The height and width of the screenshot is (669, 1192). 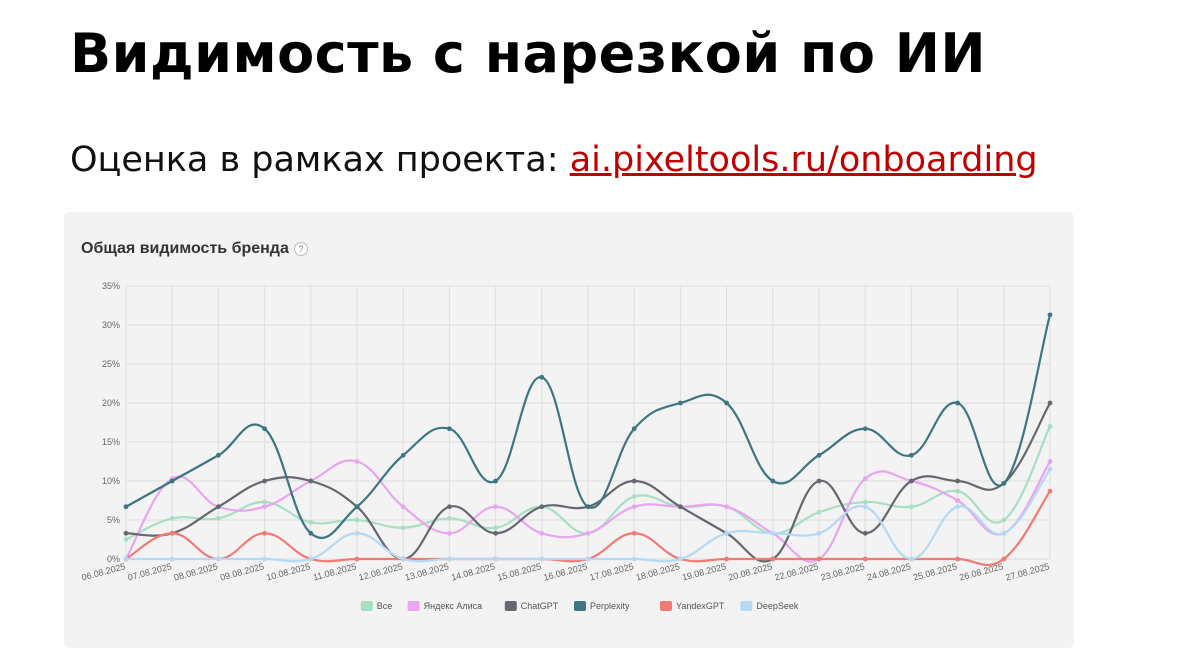 What do you see at coordinates (185, 248) in the screenshot?
I see `chart-title-text: Общая видимость бренда` at bounding box center [185, 248].